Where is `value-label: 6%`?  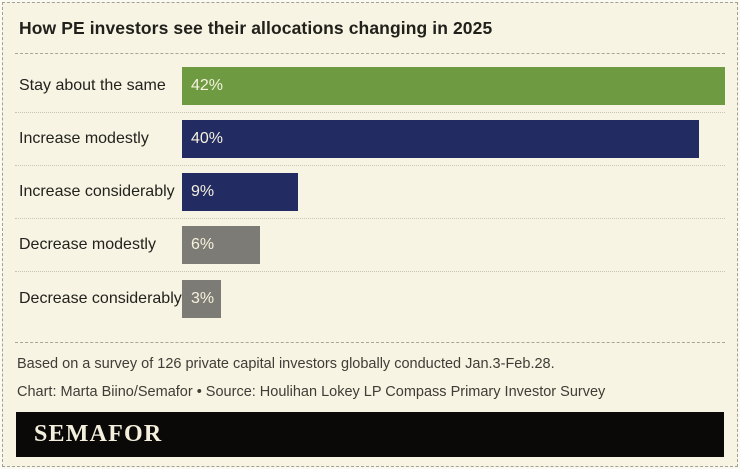
value-label: 6% is located at coordinates (203, 244).